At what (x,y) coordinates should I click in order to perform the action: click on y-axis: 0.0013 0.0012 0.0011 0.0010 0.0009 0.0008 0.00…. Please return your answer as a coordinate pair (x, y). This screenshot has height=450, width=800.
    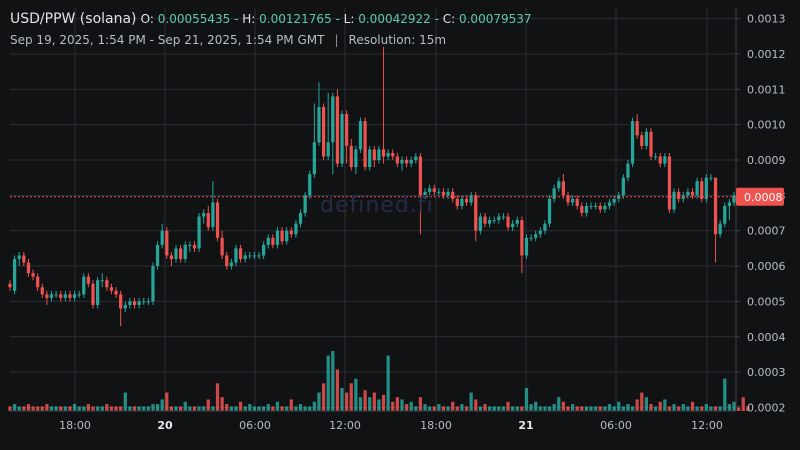
    Looking at the image, I should click on (760, 211).